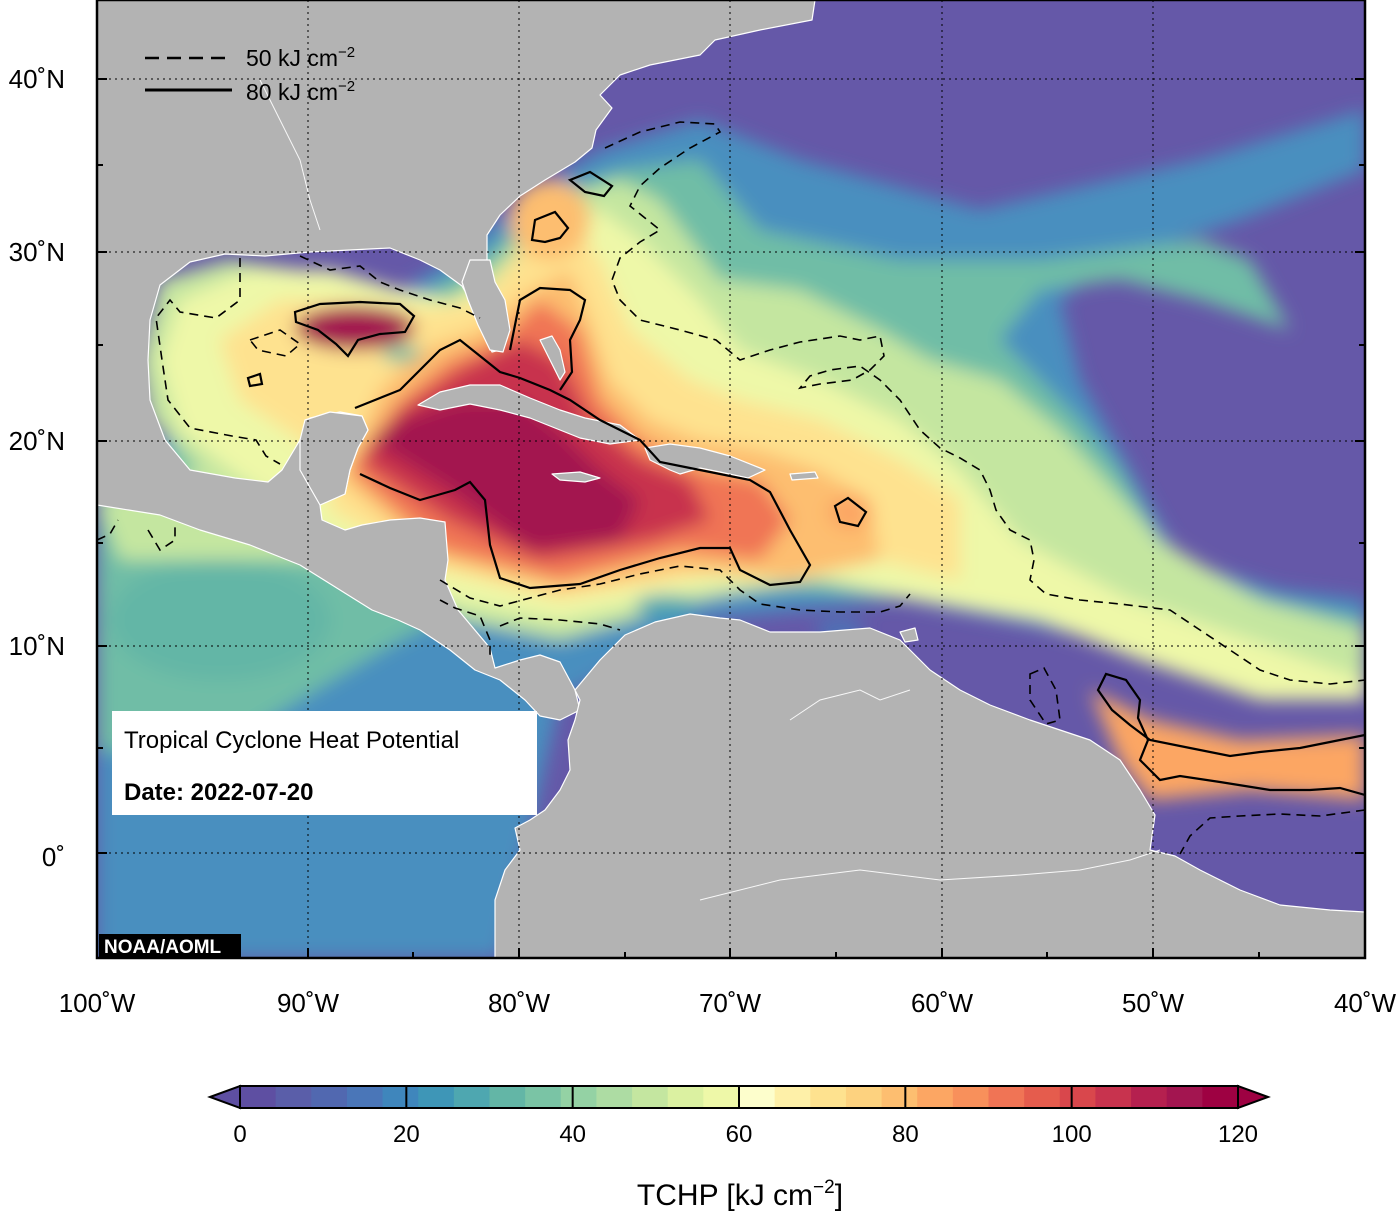 The height and width of the screenshot is (1217, 1400). Describe the element at coordinates (486, 306) in the screenshot. I see `florida-land` at that location.